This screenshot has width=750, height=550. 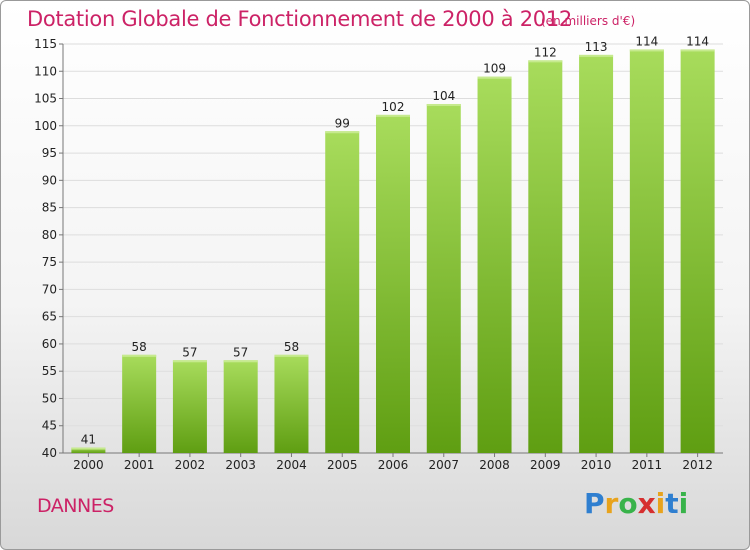 What do you see at coordinates (139, 403) in the screenshot?
I see `bar-2001` at bounding box center [139, 403].